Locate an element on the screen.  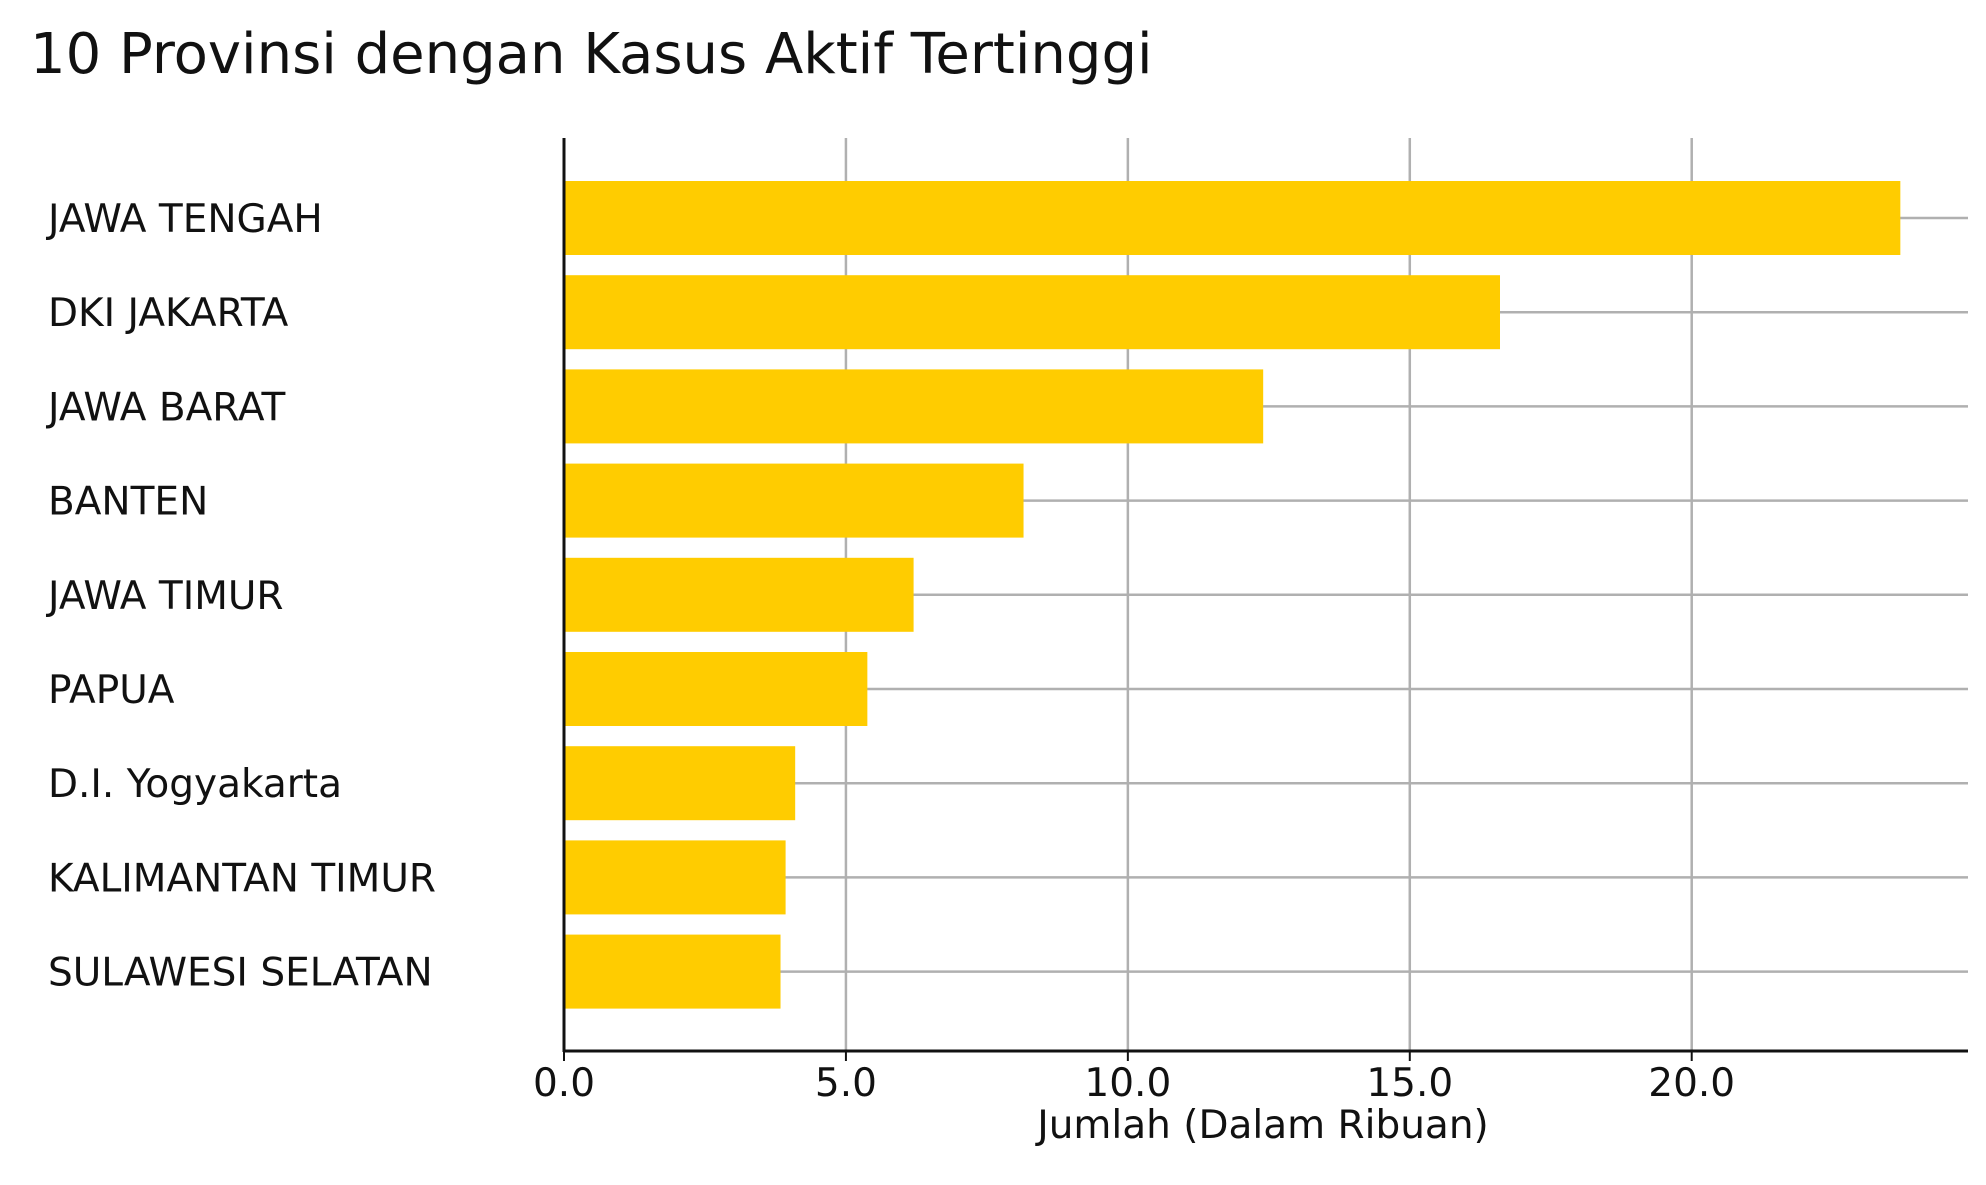
category-label: SULAWESI SELATAN is located at coordinates (240, 973).